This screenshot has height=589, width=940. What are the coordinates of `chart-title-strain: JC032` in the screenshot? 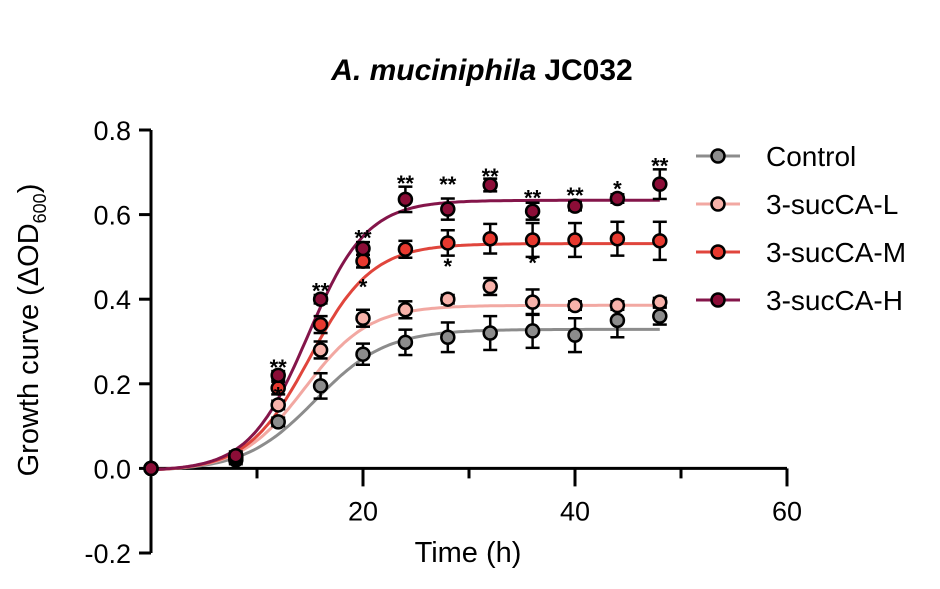 It's located at (588, 70).